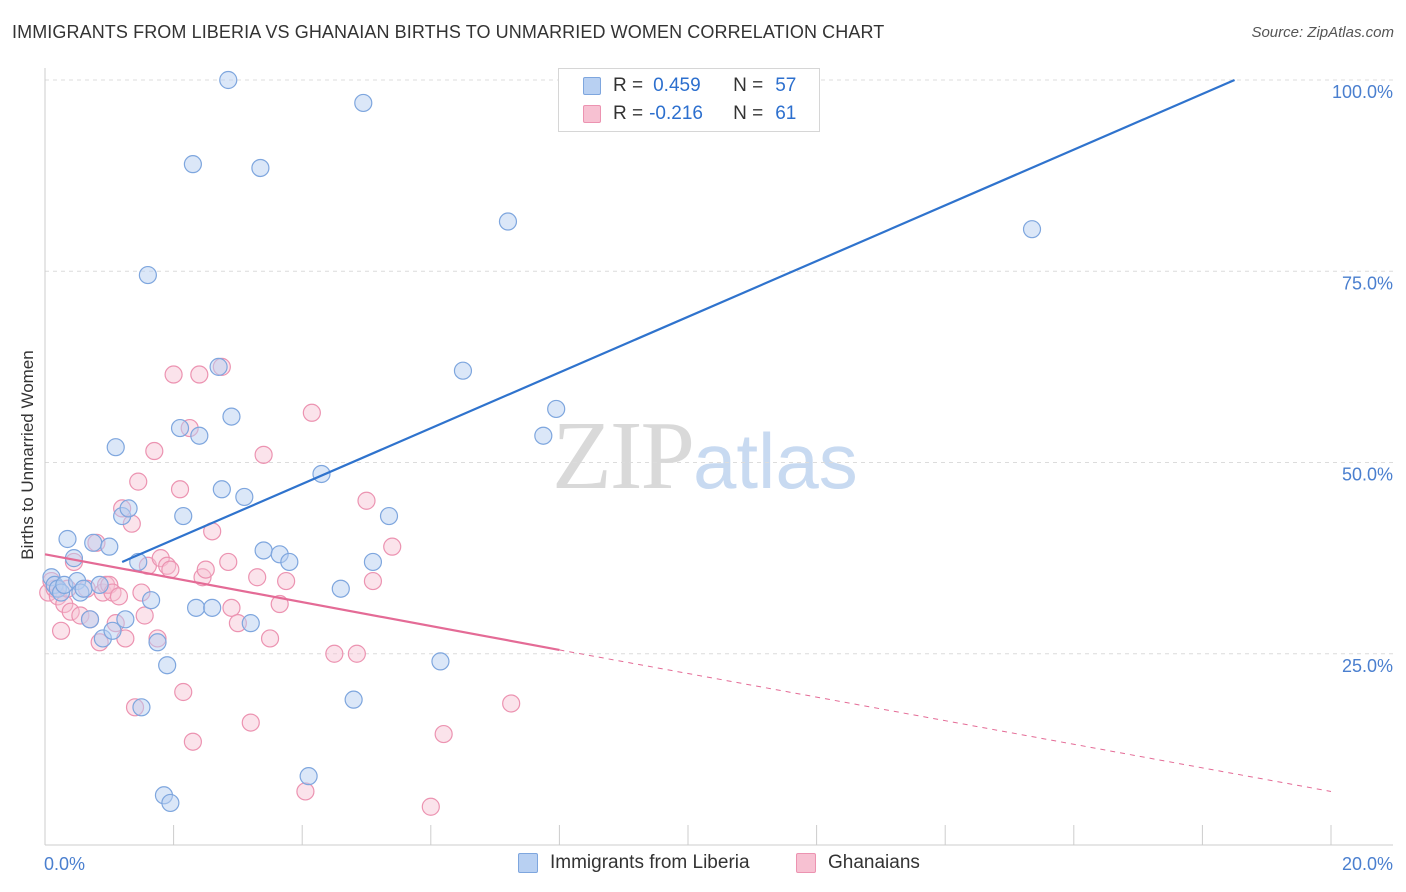  I want to click on correlation-legend: R = 0.459 N = 57 R = -0.216 N = 61, so click(689, 100).